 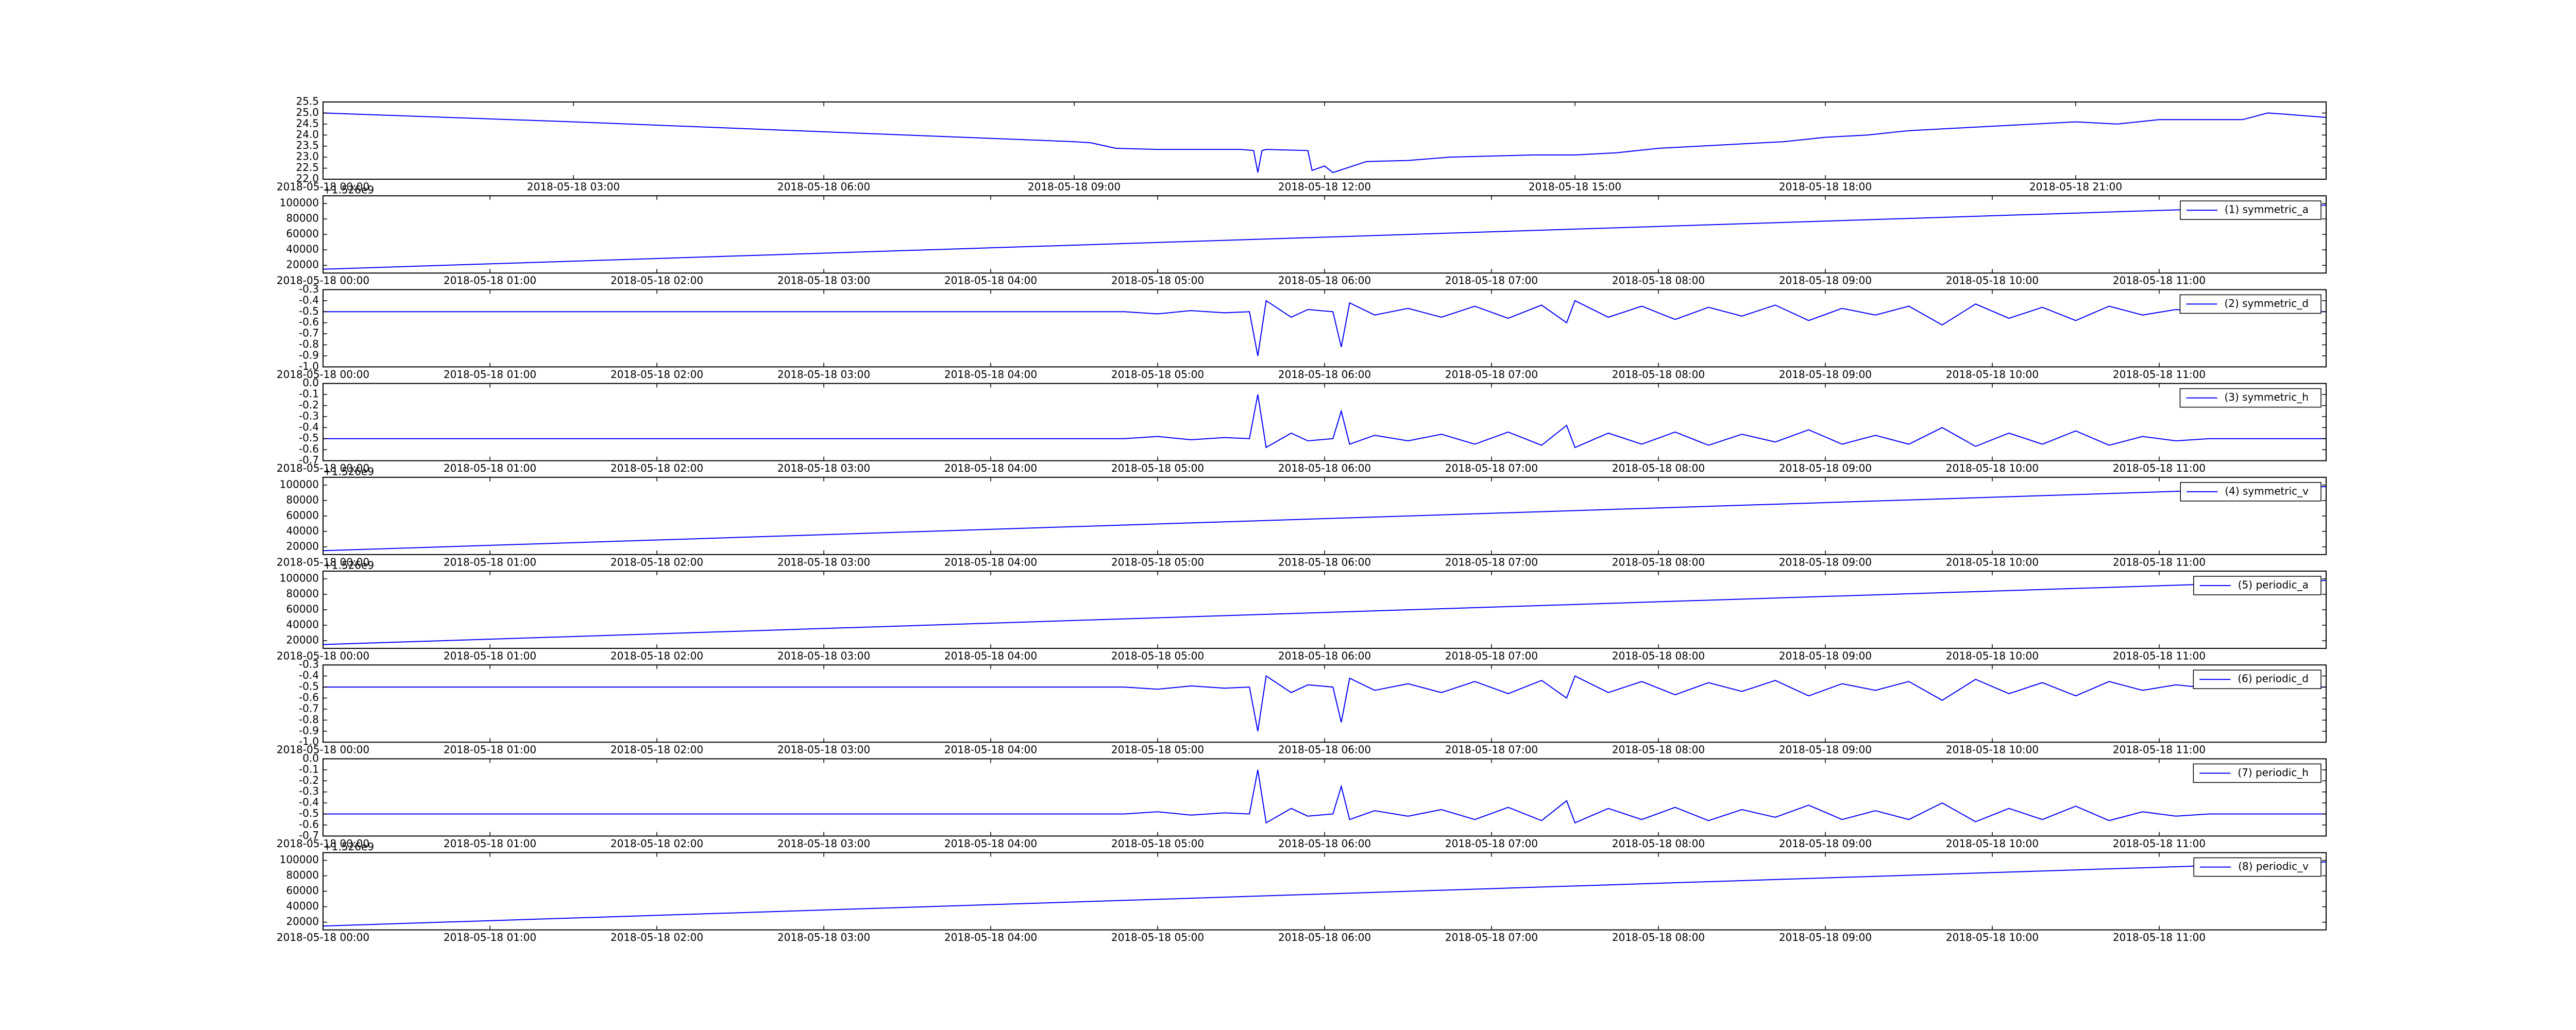 What do you see at coordinates (2257, 867) in the screenshot?
I see `legend: (8) periodic_v` at bounding box center [2257, 867].